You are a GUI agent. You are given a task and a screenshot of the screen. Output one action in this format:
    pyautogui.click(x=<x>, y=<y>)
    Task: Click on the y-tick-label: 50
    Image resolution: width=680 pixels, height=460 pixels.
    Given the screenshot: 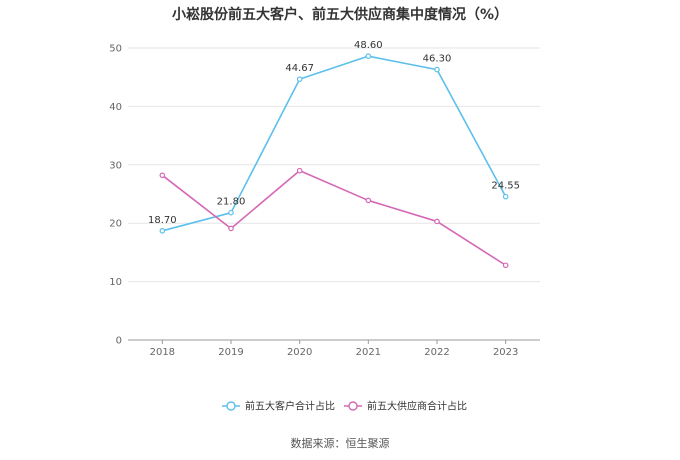 What is the action you would take?
    pyautogui.click(x=115, y=49)
    